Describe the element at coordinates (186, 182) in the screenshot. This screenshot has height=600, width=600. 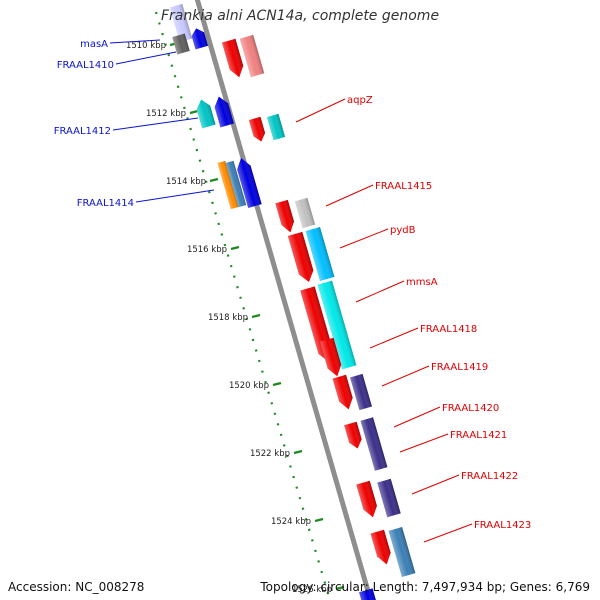
I see `ruler-tick-label: 1514 kbp` at that location.